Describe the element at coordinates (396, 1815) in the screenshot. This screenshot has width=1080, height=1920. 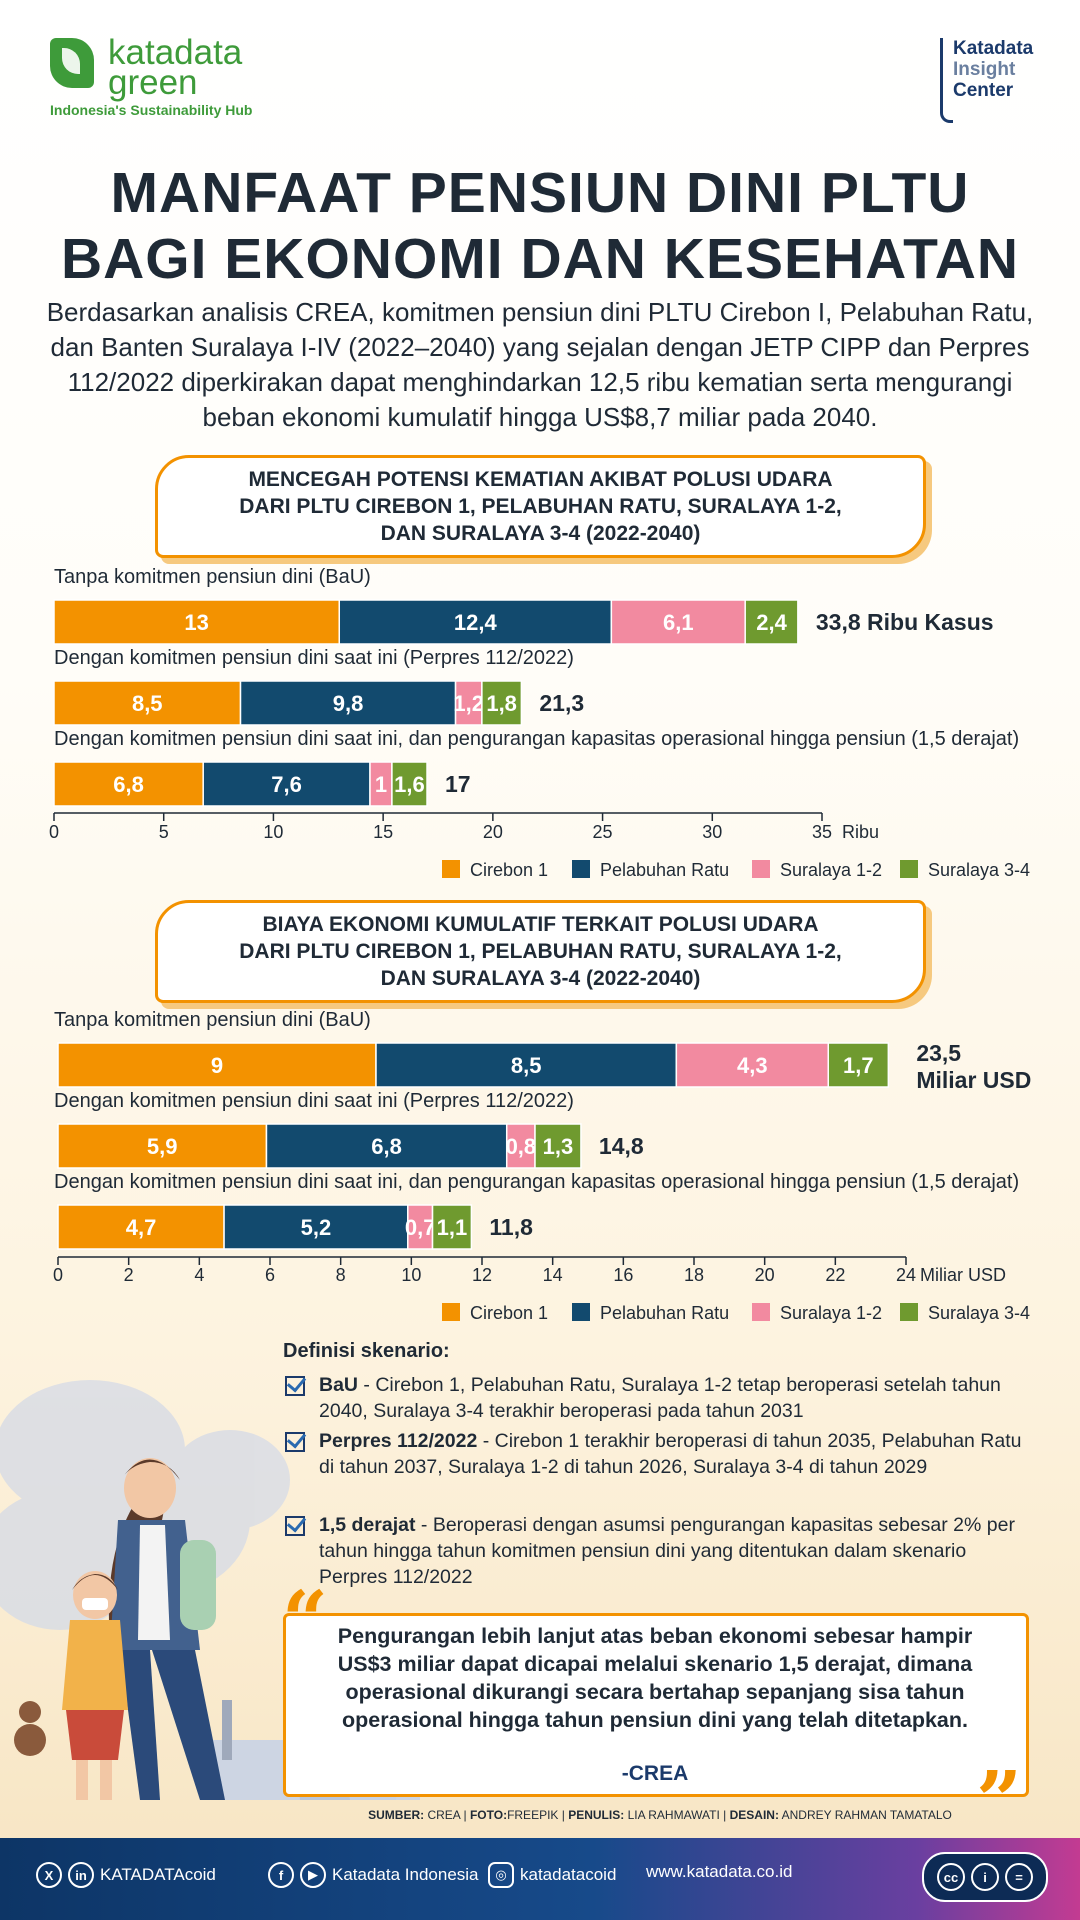
I see `source-label: SUMBER:` at that location.